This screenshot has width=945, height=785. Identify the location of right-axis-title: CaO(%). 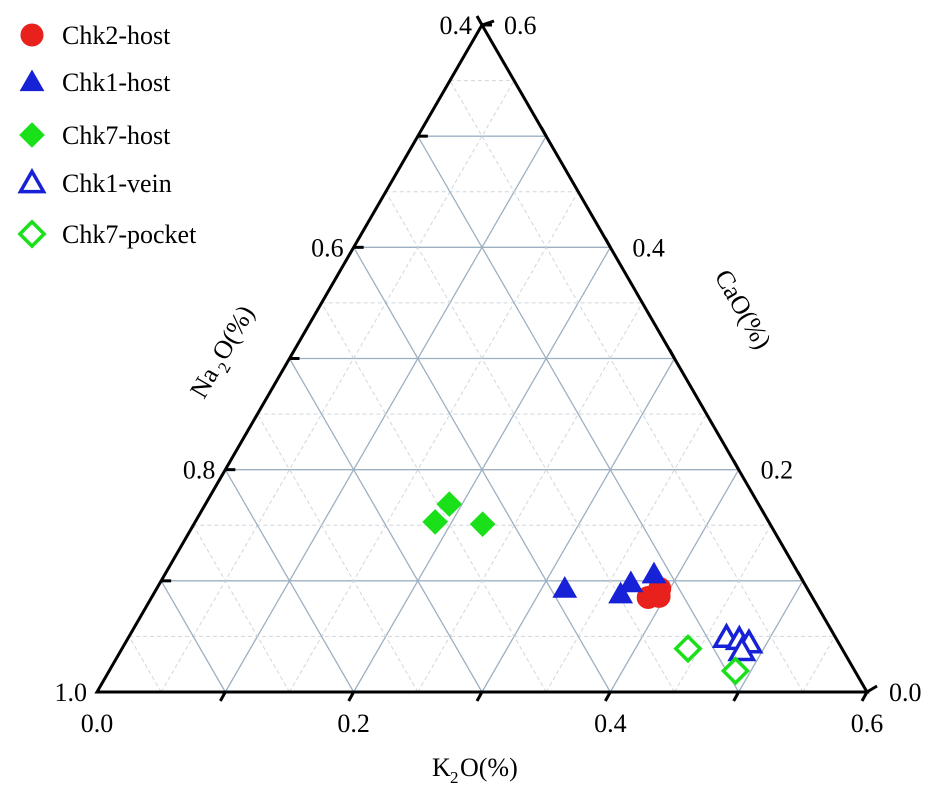
(743, 310).